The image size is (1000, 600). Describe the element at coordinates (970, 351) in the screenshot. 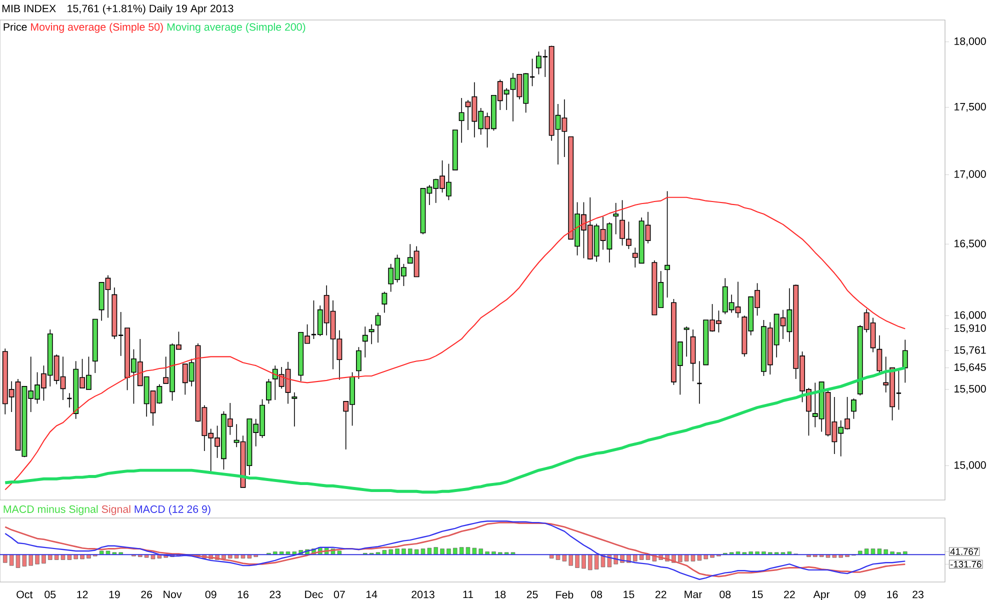

I see `y-tick-label: 15,761` at that location.